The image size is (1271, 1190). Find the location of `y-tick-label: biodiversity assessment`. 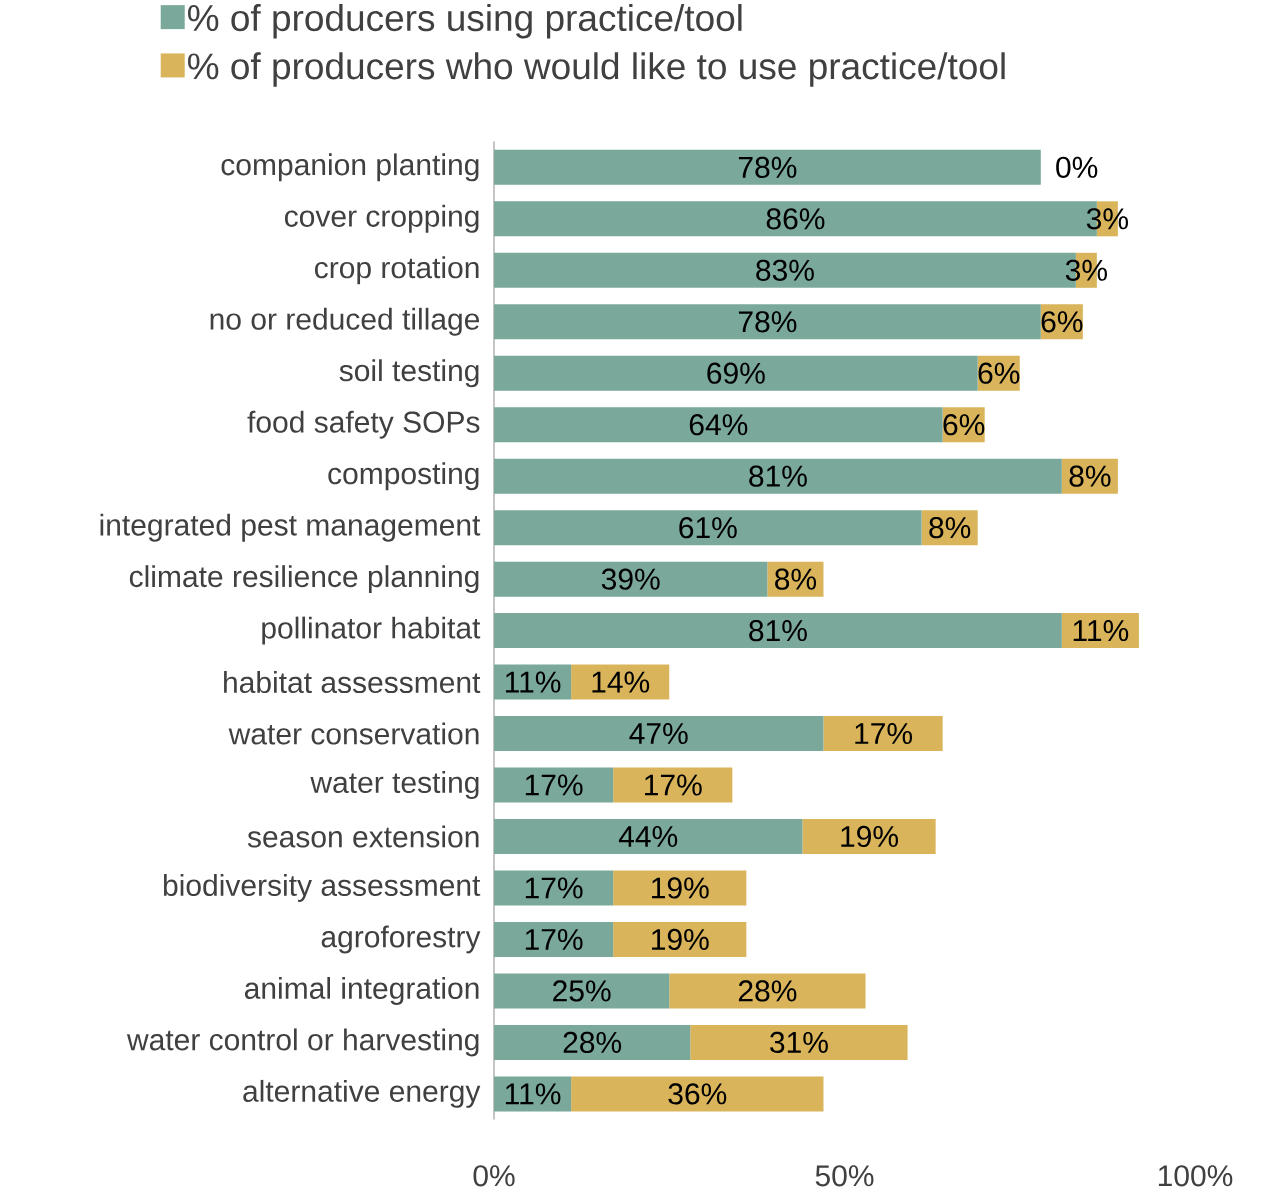

y-tick-label: biodiversity assessment is located at coordinates (322, 888).